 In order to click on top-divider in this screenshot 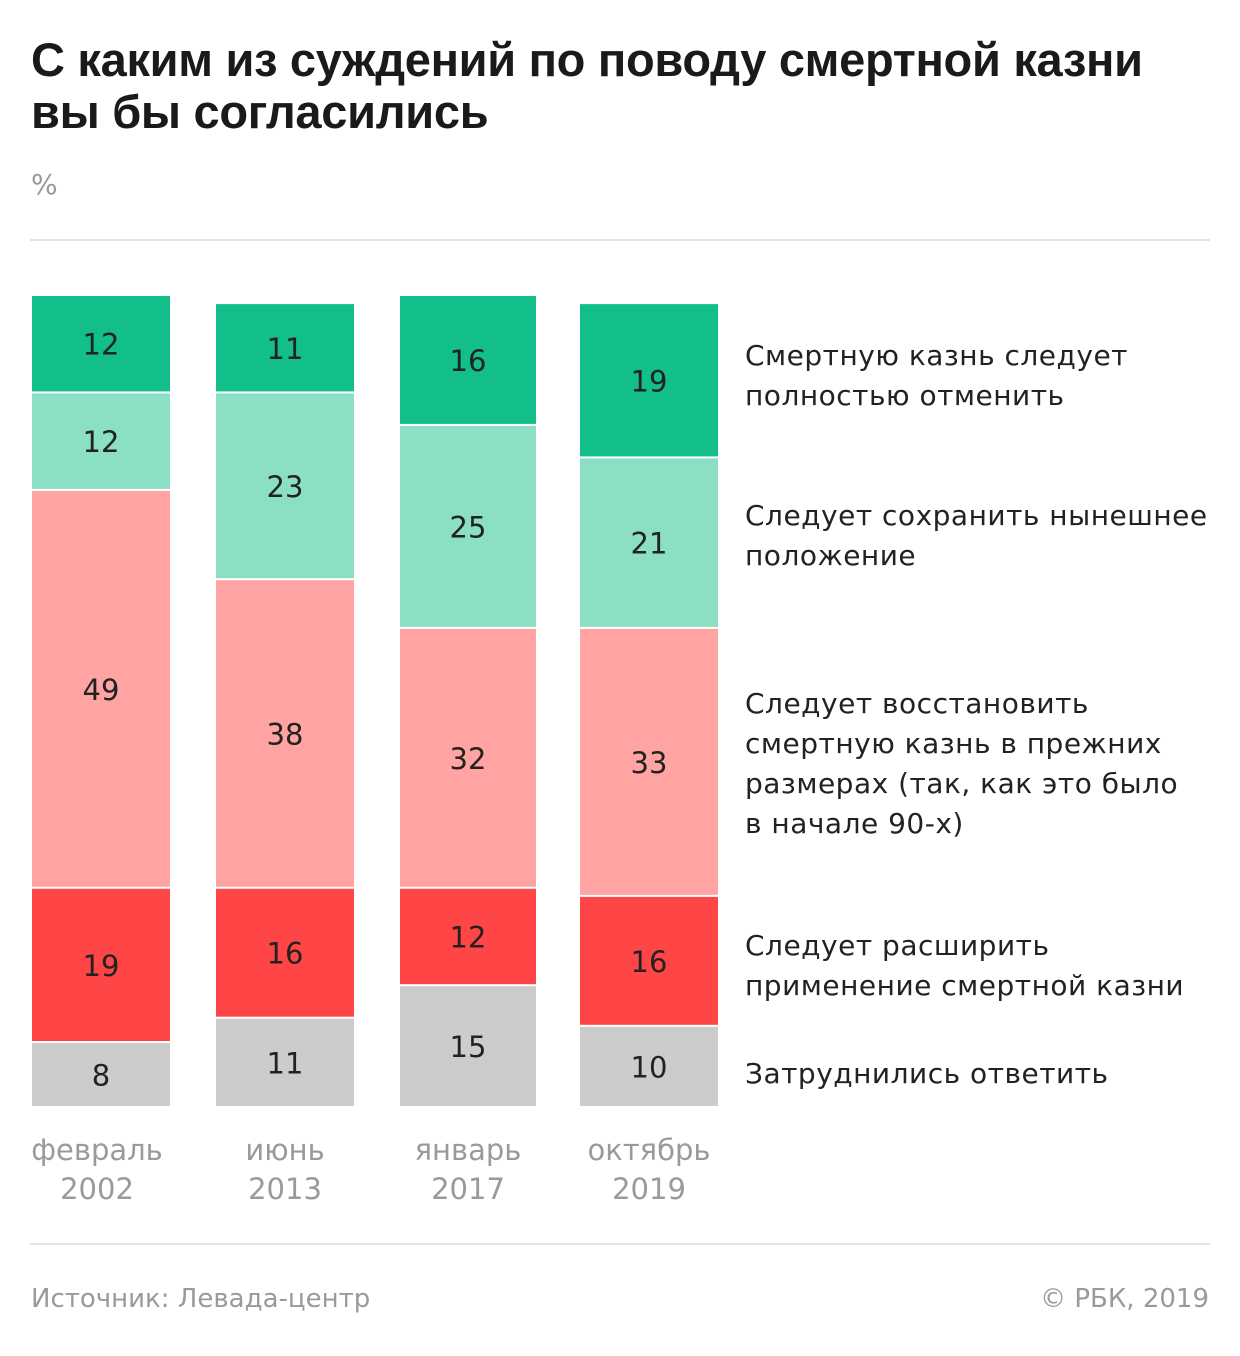, I will do `click(620, 240)`.